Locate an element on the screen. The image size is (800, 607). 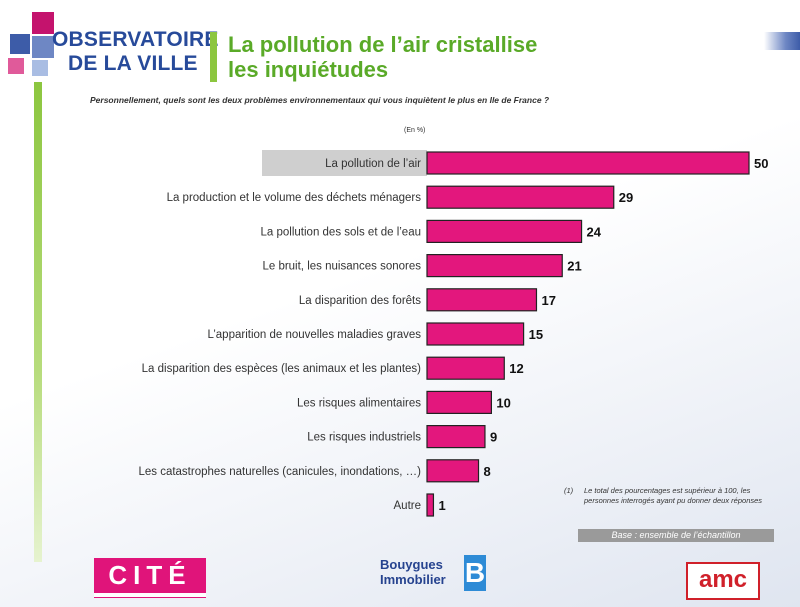
title-line-1: La pollution de l’air cristallise is located at coordinates (383, 44).